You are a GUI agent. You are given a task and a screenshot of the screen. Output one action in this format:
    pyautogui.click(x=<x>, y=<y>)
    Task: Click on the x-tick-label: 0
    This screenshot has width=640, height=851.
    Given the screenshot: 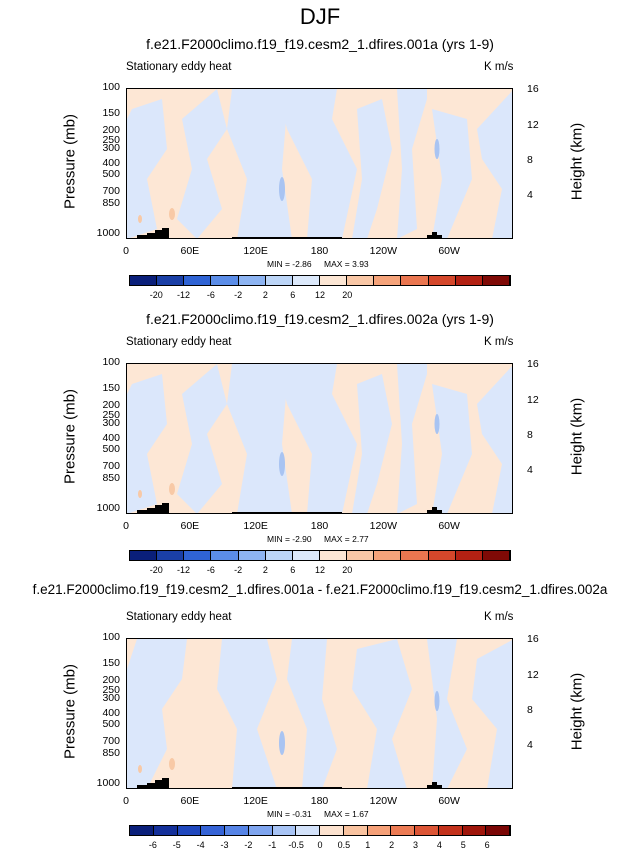 What is the action you would take?
    pyautogui.click(x=126, y=801)
    